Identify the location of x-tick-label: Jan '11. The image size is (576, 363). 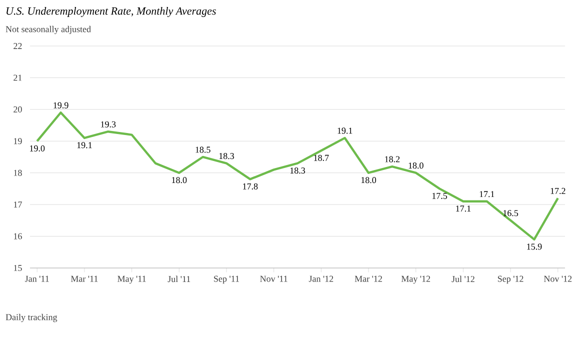
(37, 279).